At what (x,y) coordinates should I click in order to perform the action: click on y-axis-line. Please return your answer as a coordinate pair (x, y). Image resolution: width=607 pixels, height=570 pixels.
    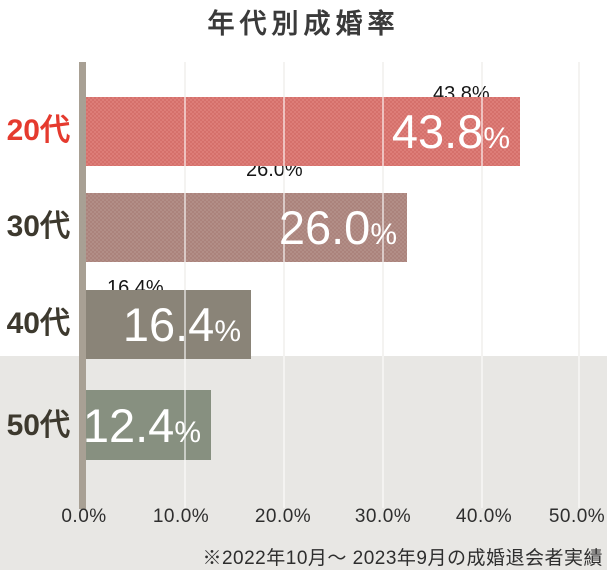
    Looking at the image, I should click on (82, 285).